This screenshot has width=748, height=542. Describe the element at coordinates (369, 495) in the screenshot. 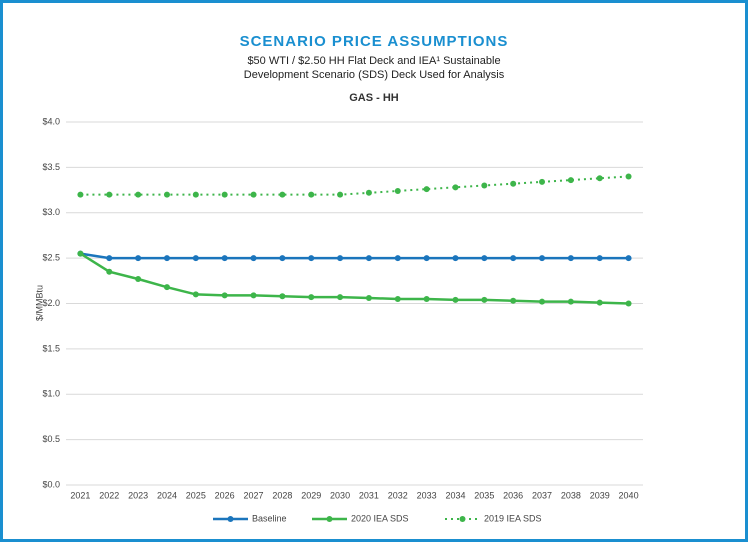

I see `x-tick-label: 2031` at that location.